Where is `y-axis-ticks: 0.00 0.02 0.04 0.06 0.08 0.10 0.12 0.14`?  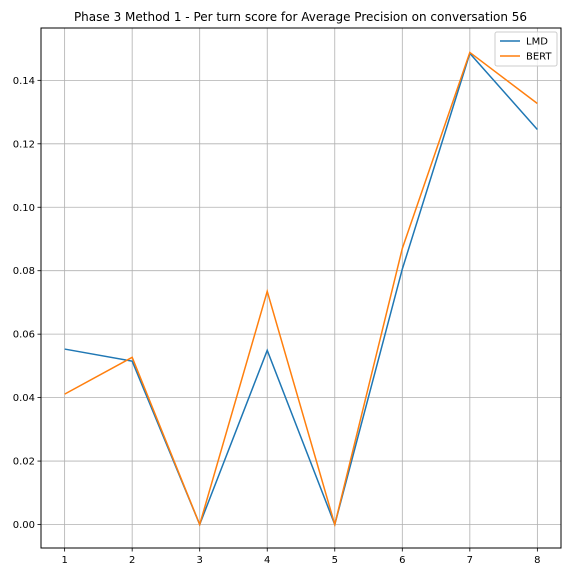
y-axis-ticks: 0.00 0.02 0.04 0.06 0.08 0.10 0.12 0.14 is located at coordinates (27, 303).